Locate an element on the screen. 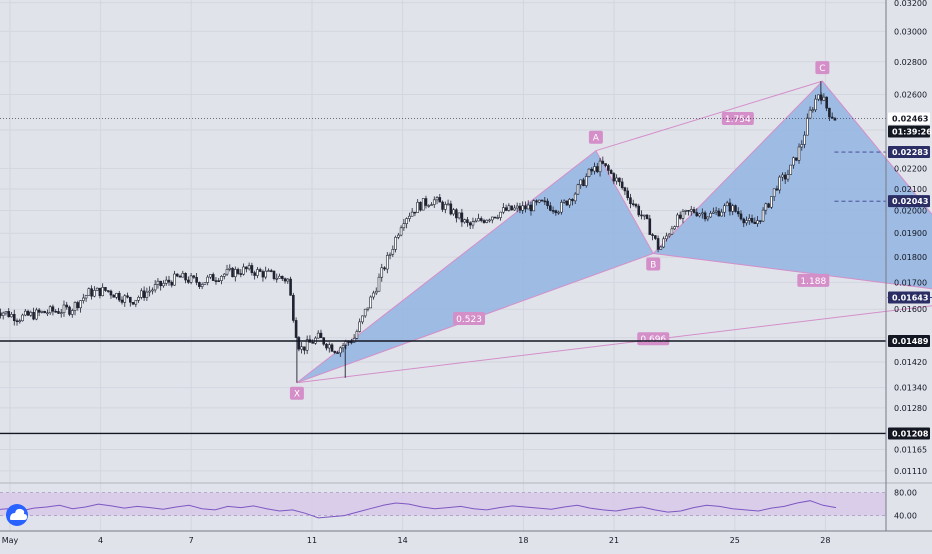 This screenshot has height=554, width=932. price-tick-label: 0.01800 is located at coordinates (910, 257).